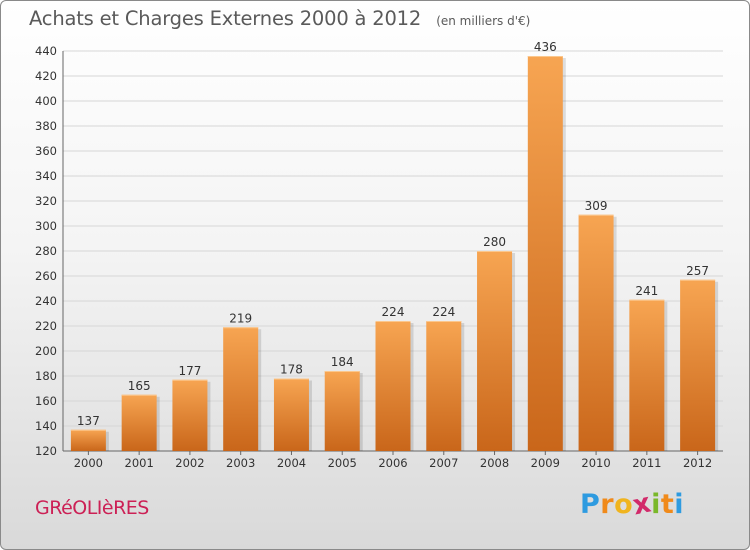  What do you see at coordinates (240, 318) in the screenshot?
I see `data-label: 219` at bounding box center [240, 318].